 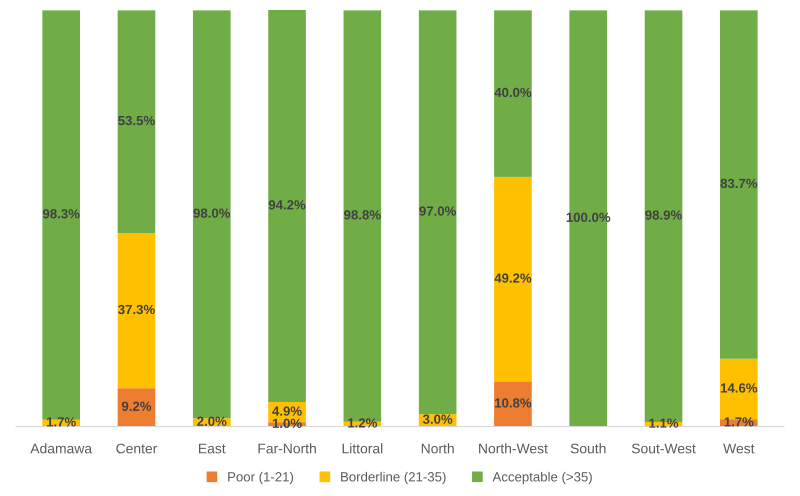 What do you see at coordinates (137, 449) in the screenshot?
I see `x-tick-label: Center` at bounding box center [137, 449].